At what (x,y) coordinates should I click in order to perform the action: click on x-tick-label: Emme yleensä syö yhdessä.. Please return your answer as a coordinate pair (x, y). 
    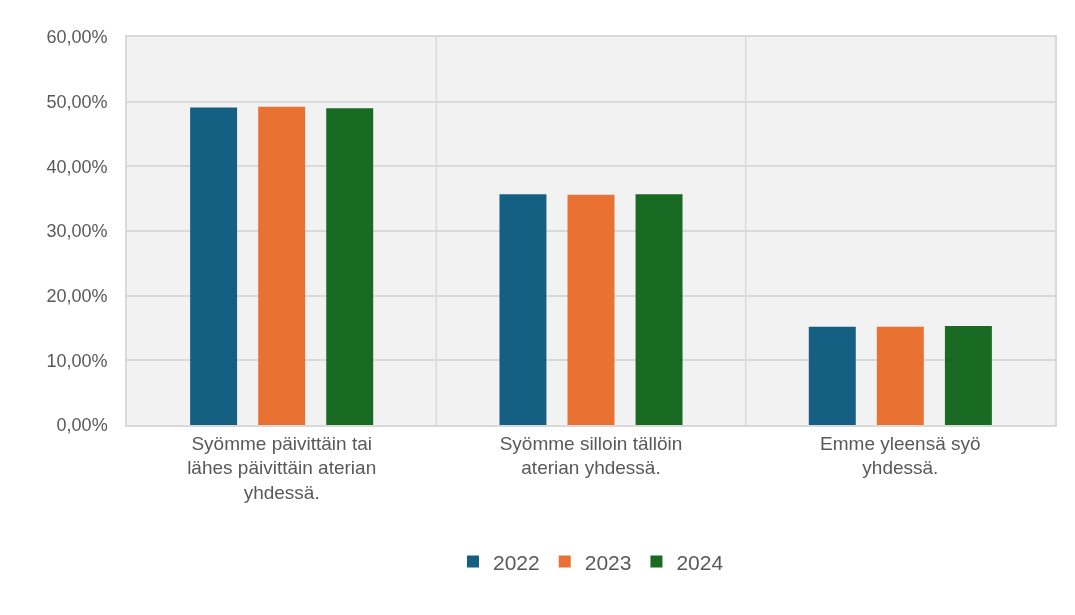
    Looking at the image, I should click on (900, 455).